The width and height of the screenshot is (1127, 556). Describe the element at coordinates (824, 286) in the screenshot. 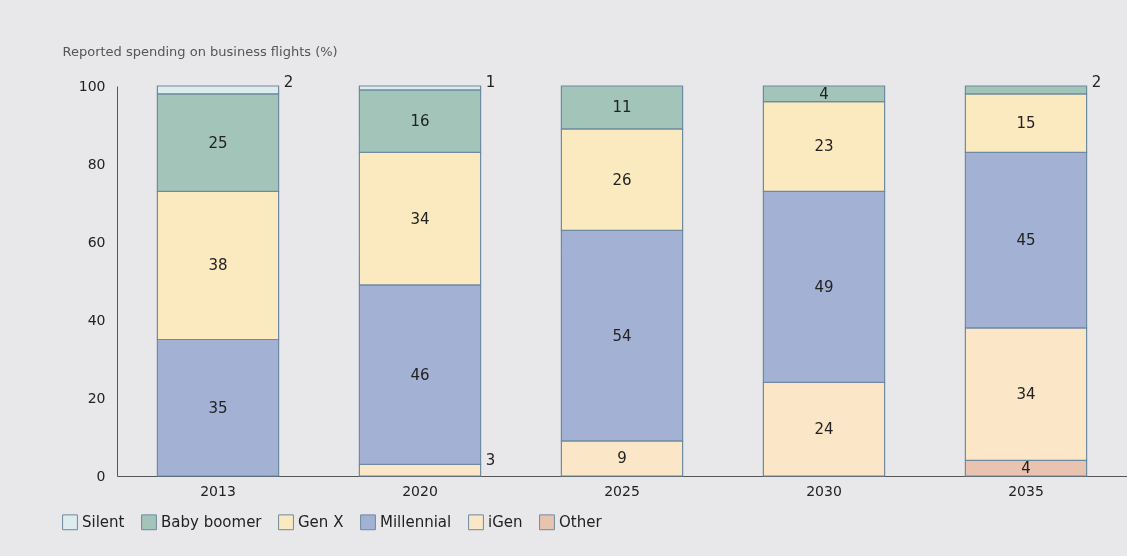

I see `data-label: 49` at that location.